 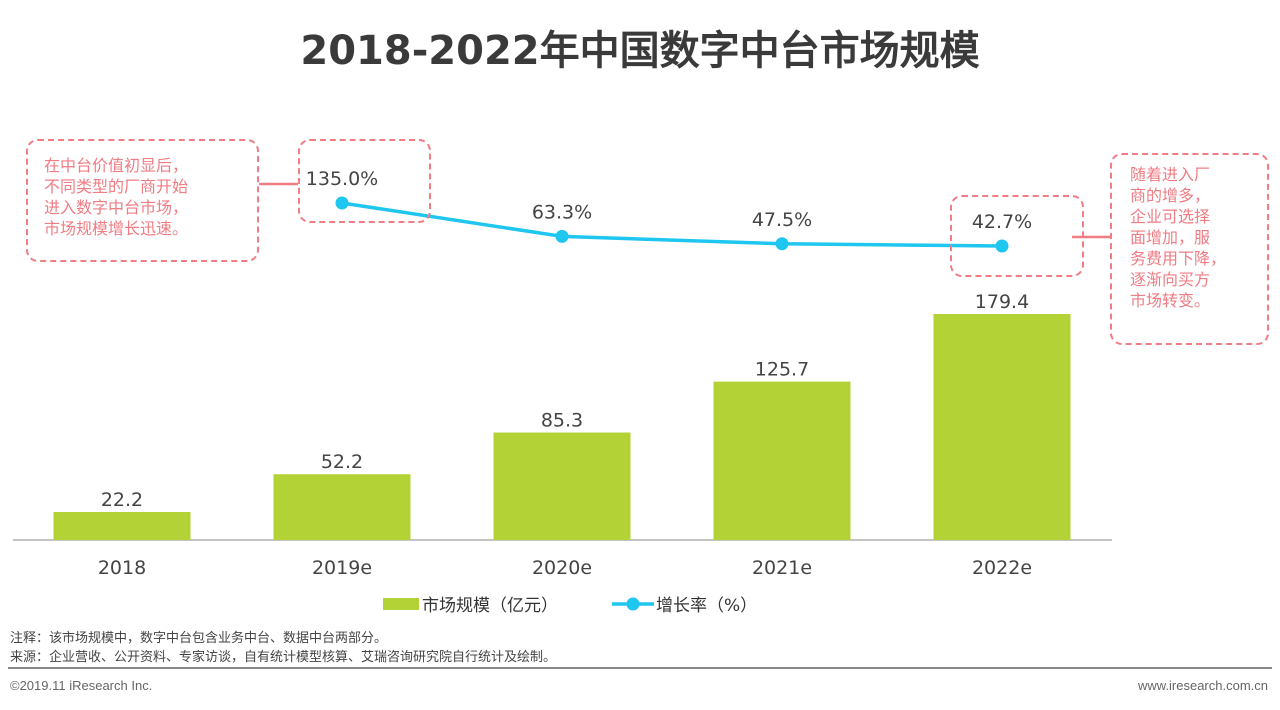 I want to click on legend-line-marker, so click(x=633, y=604).